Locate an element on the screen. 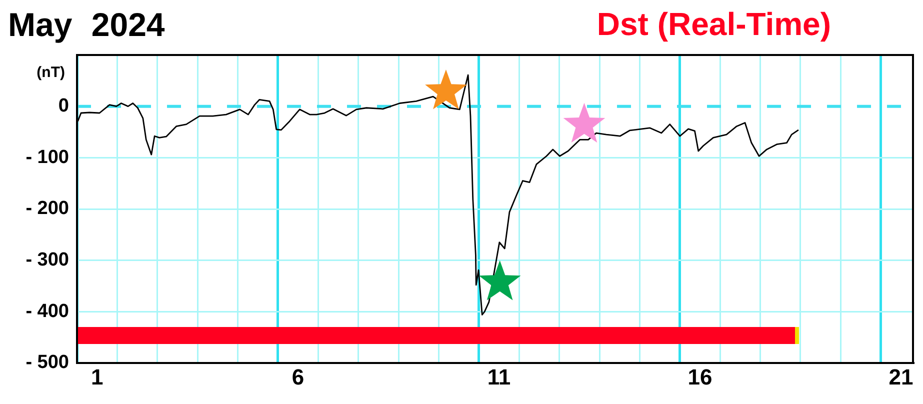  y-tick-label: - 500 is located at coordinates (47, 363).